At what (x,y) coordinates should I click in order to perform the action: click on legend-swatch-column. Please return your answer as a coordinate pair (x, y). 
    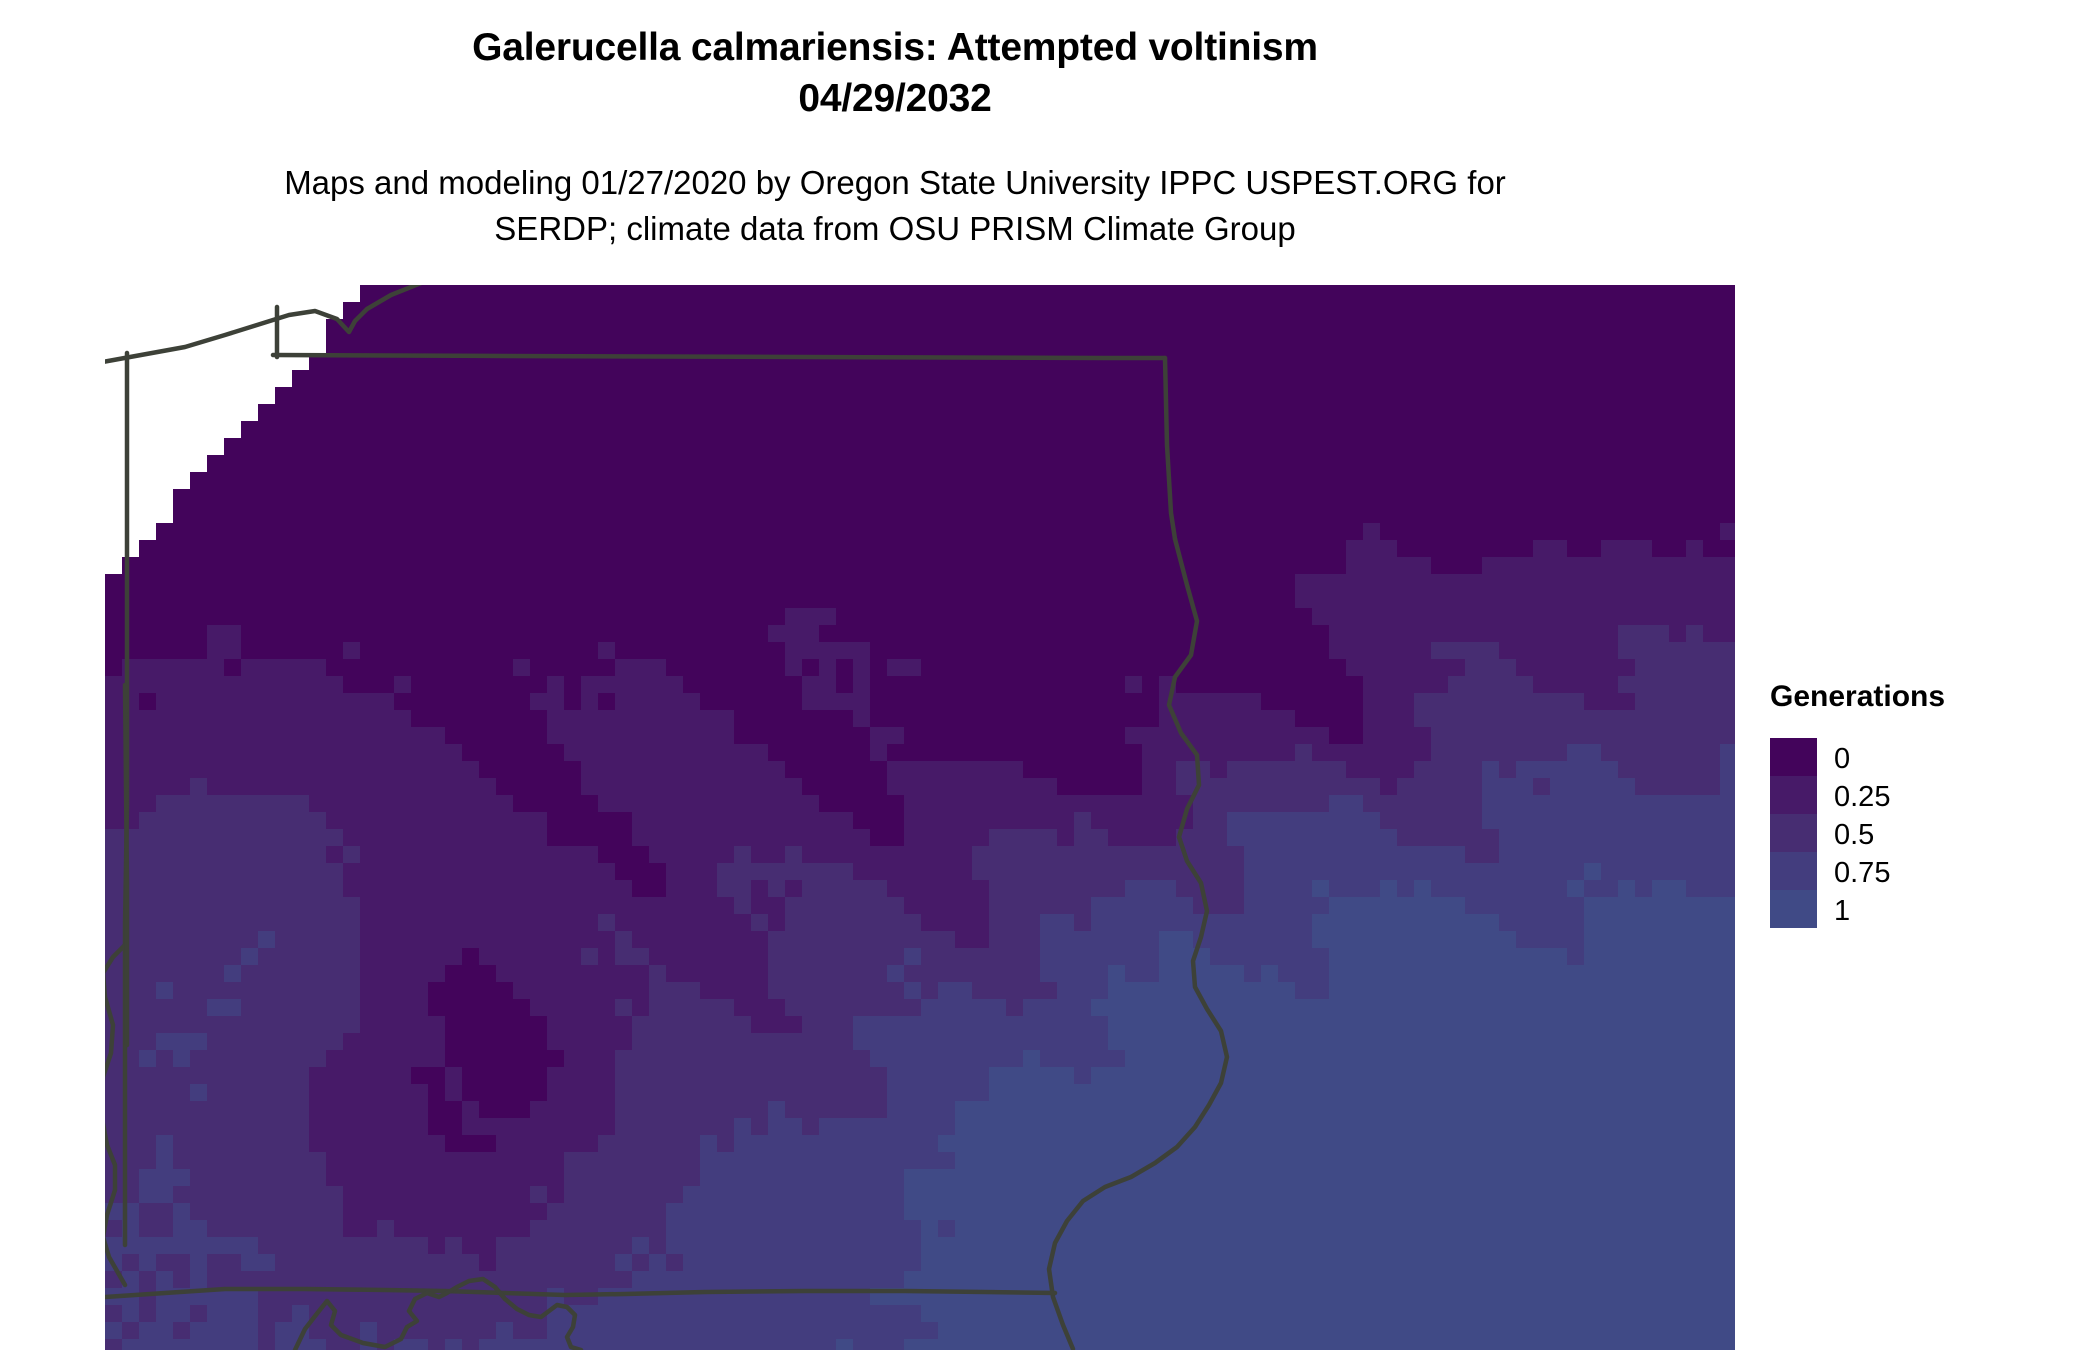
    Looking at the image, I should click on (1793, 833).